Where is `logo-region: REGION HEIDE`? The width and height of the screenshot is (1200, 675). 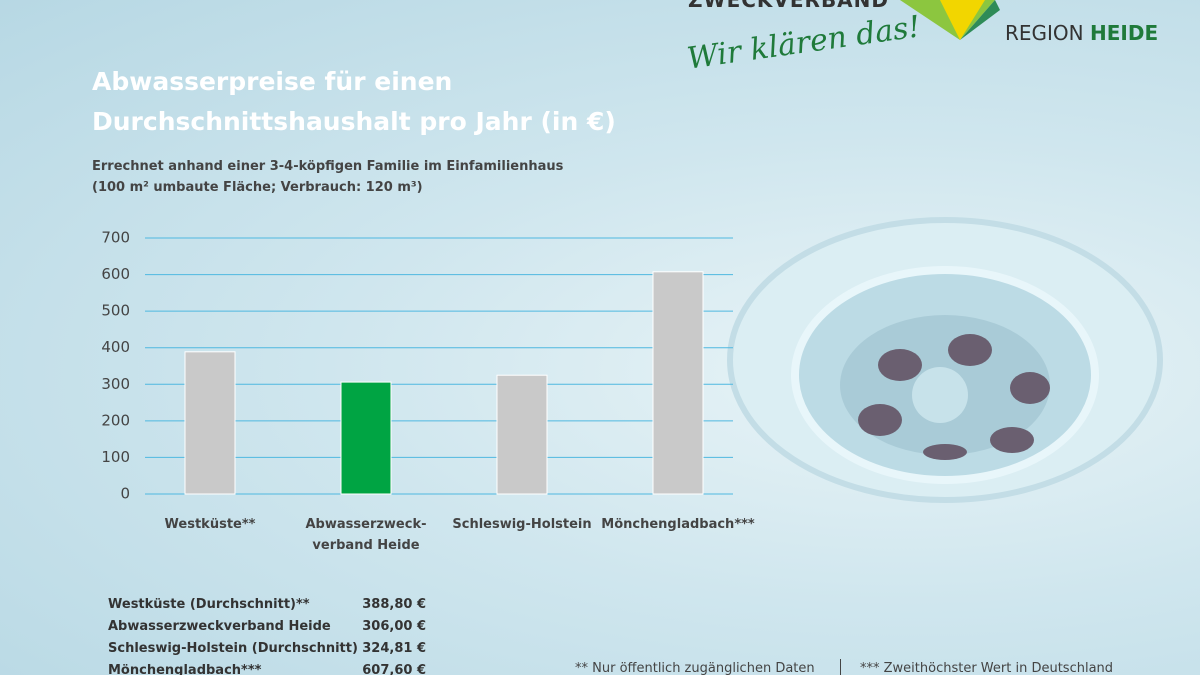
logo-region: REGION HEIDE is located at coordinates (1081, 33).